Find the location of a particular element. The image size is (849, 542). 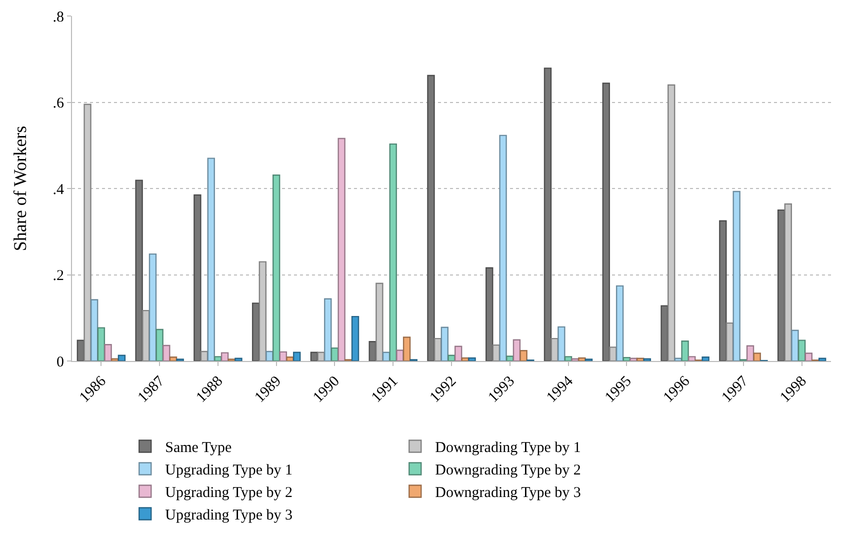

legend-label: Downgrading Type by 2 is located at coordinates (508, 470).